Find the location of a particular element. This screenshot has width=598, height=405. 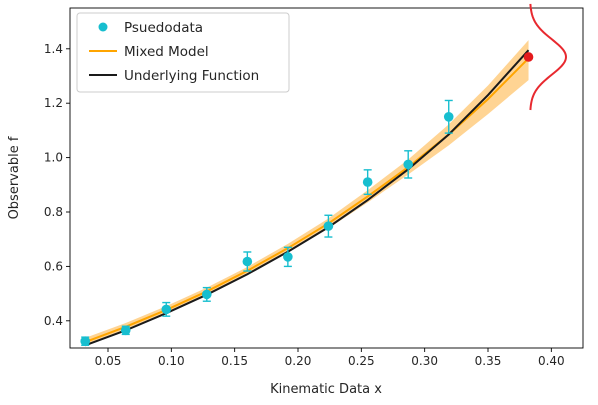

legend-label-underlying-function: Underlying Function is located at coordinates (191, 76).